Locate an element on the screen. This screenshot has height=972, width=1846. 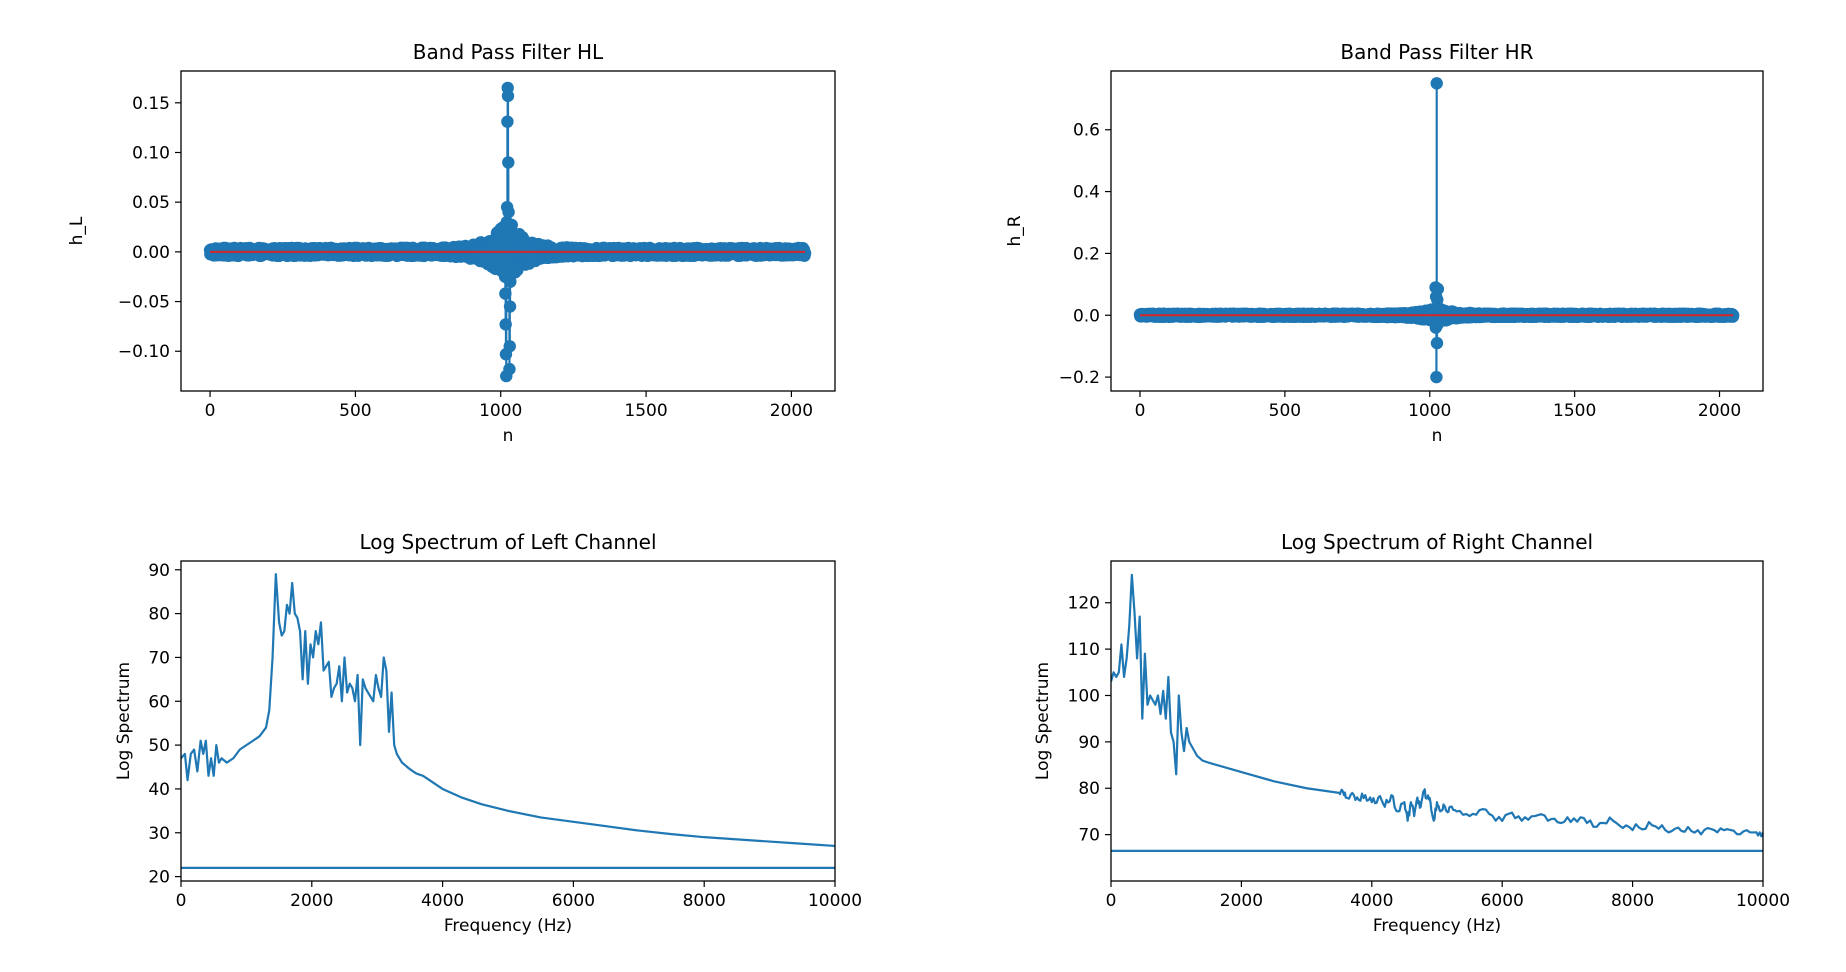
y-axis-label: h_L is located at coordinates (77, 230).